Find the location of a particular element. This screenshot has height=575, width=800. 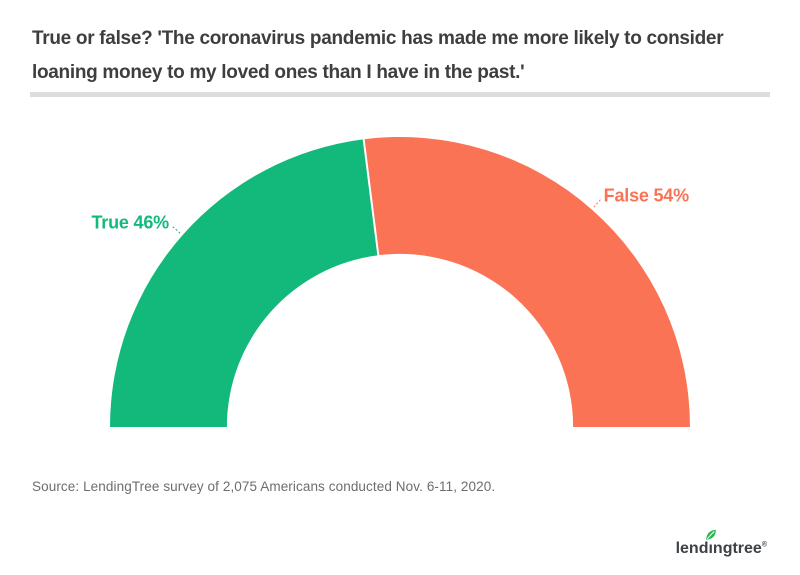

segment-separator is located at coordinates (371, 197).